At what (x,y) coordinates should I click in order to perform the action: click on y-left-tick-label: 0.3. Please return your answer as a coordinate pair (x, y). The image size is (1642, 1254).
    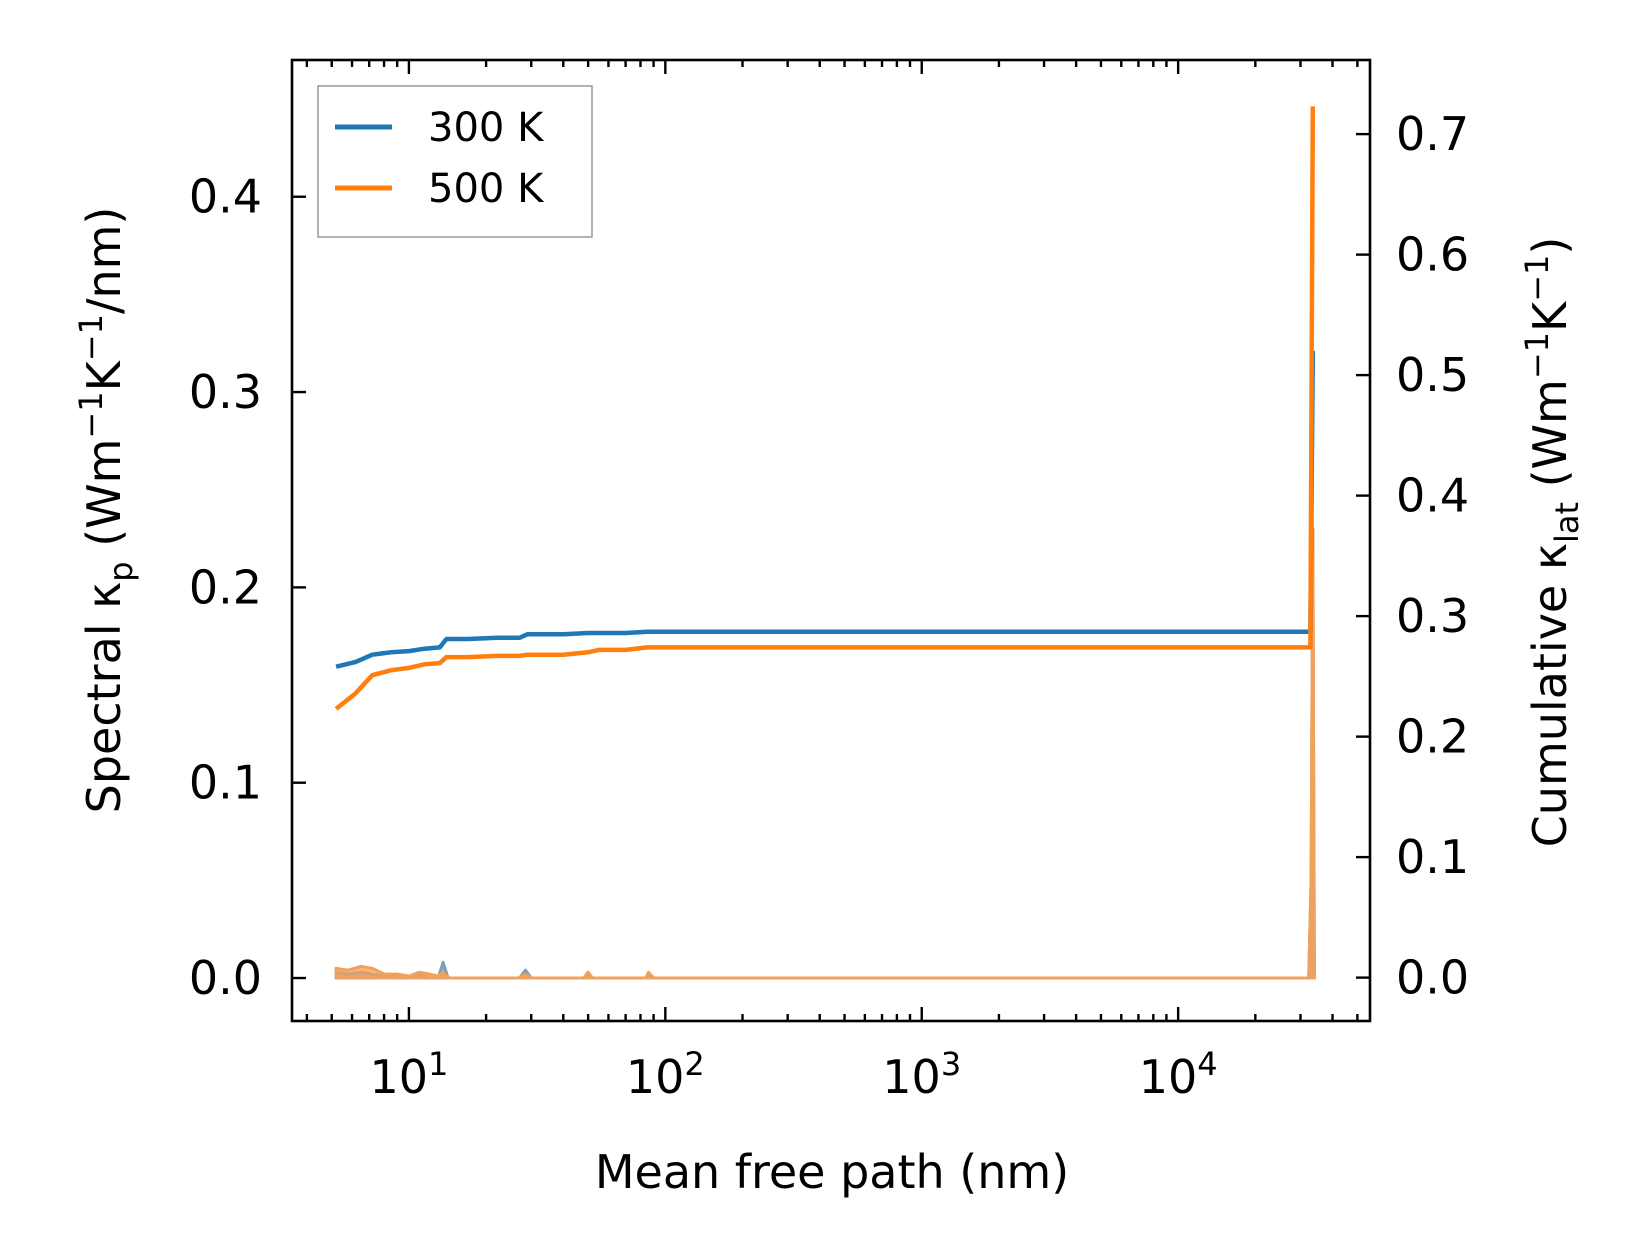
    Looking at the image, I should click on (225, 392).